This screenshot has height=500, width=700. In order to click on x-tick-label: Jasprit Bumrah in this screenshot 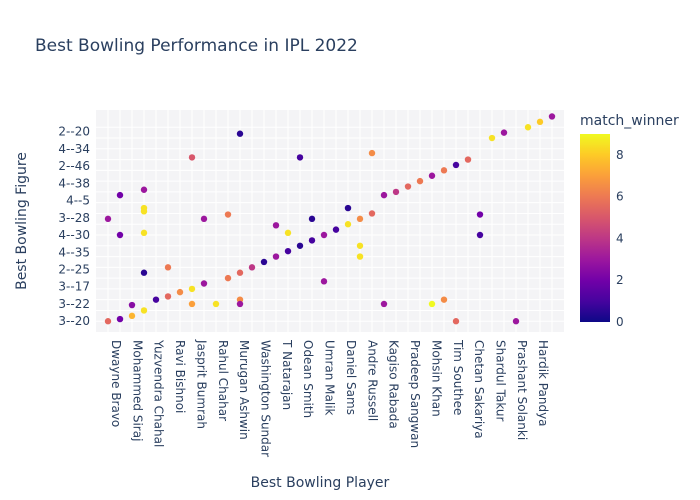, I will do `click(201, 384)`.